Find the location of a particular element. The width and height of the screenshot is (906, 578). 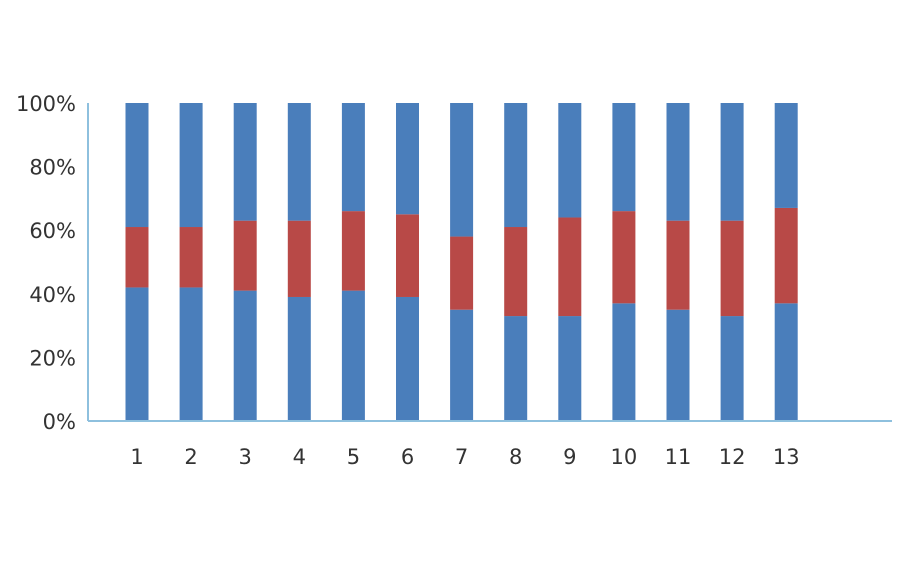

x-tick-label: 1 is located at coordinates (136, 457).